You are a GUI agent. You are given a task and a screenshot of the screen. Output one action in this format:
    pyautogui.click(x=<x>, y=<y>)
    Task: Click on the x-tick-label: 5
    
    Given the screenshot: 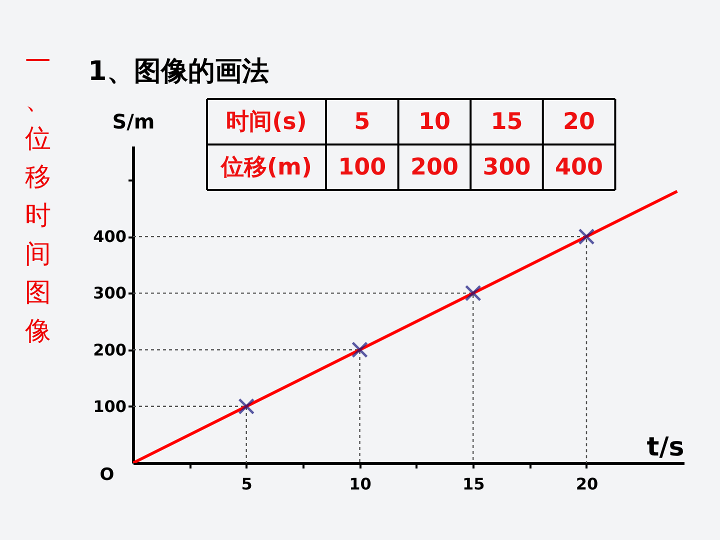 What is the action you would take?
    pyautogui.click(x=246, y=484)
    